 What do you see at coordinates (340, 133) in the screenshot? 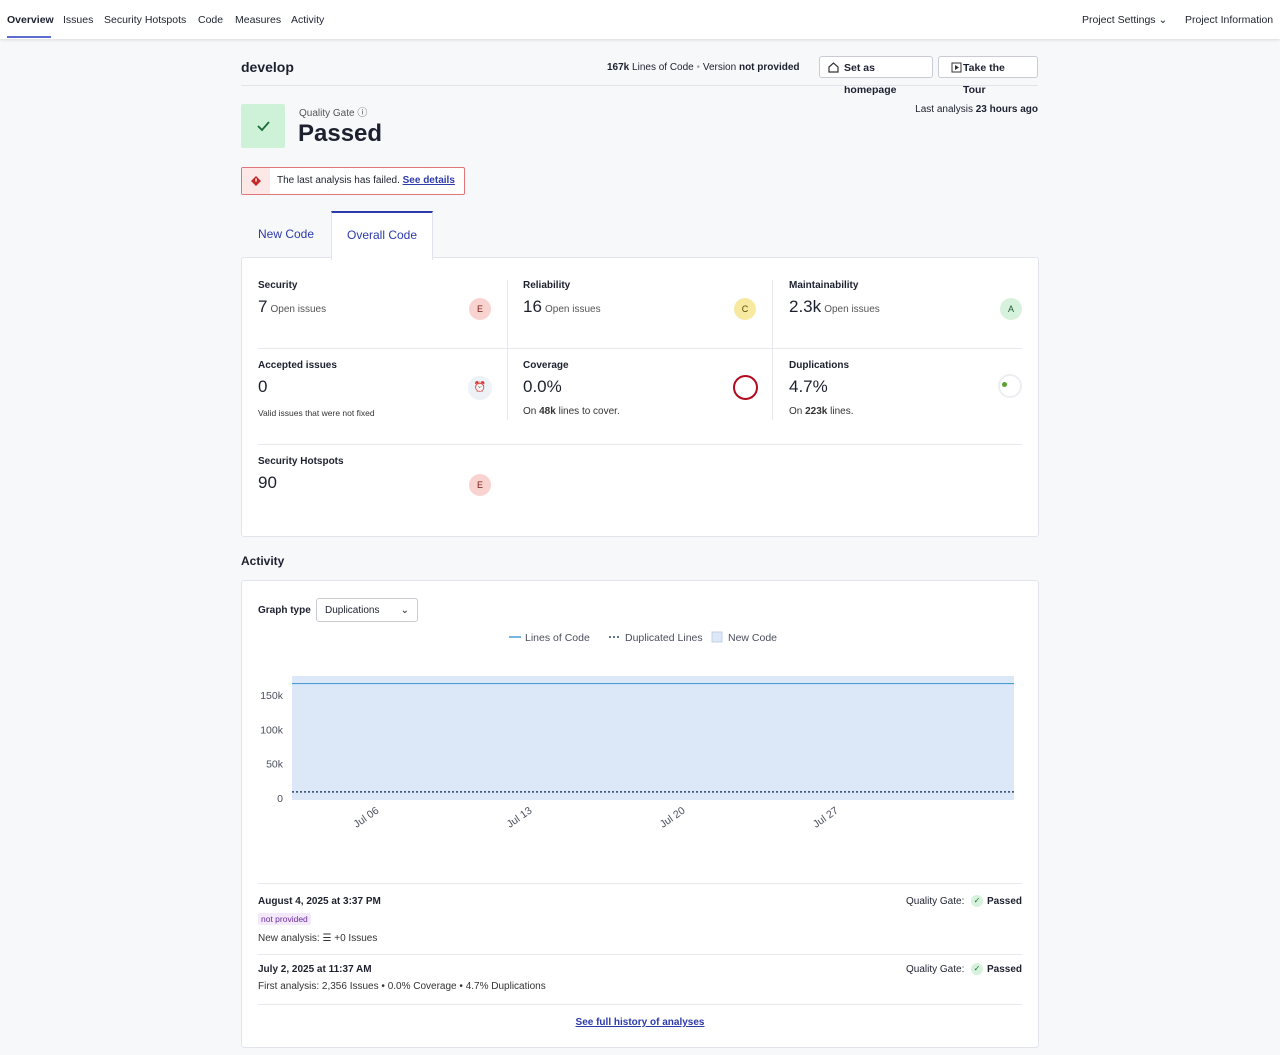
I see `gate-status: Passed` at bounding box center [340, 133].